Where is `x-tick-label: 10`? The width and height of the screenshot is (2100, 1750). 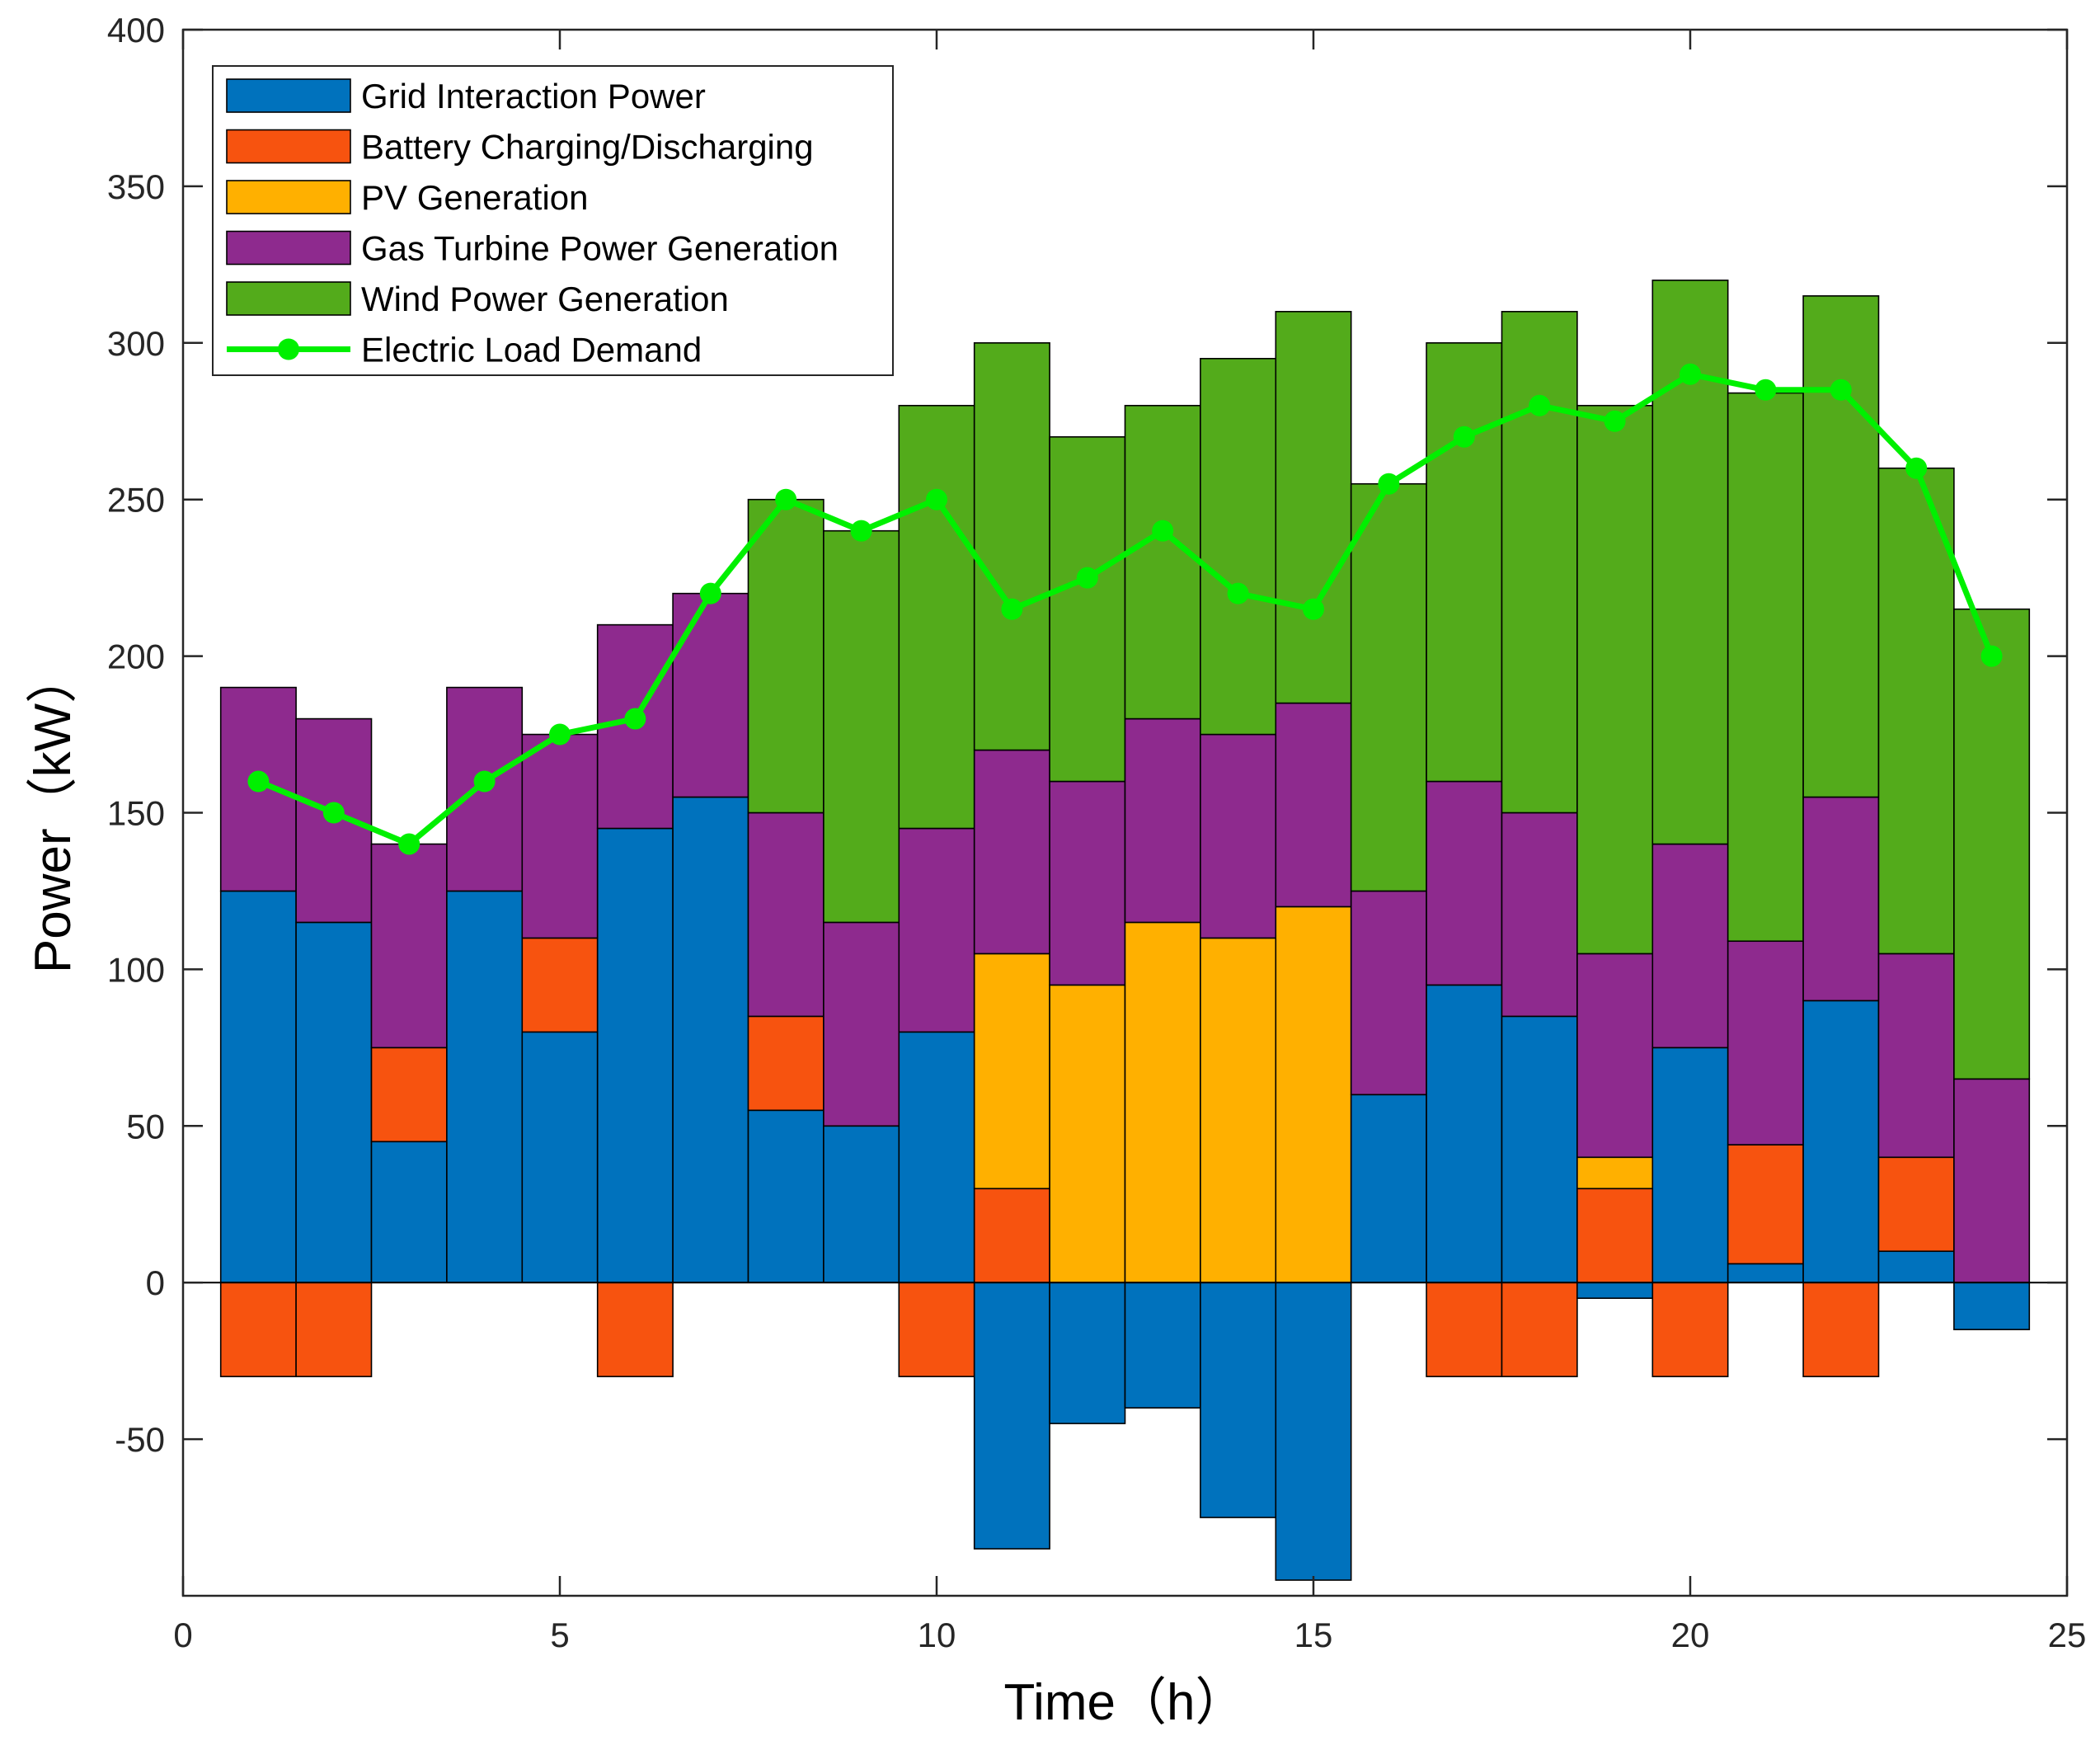 x-tick-label: 10 is located at coordinates (937, 1635).